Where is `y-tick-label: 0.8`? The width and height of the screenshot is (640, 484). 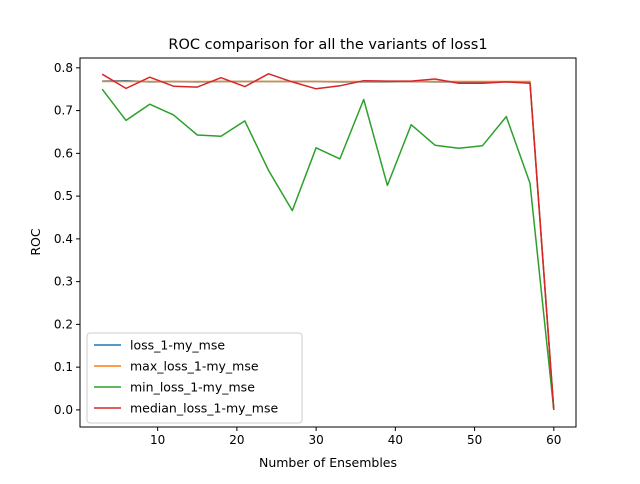 y-tick-label: 0.8 is located at coordinates (63, 68).